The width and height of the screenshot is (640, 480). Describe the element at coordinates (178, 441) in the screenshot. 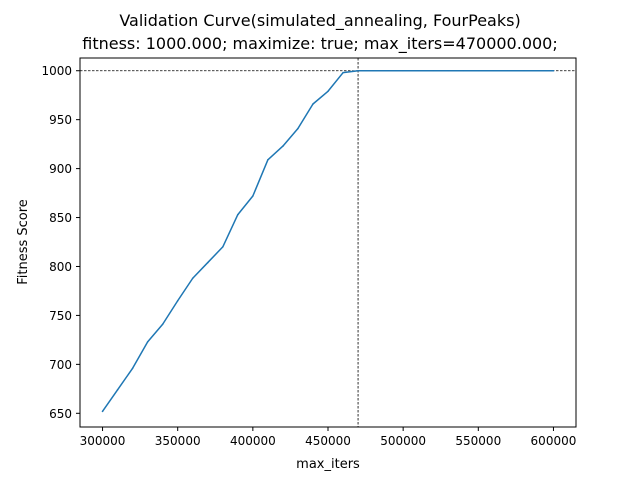

I see `x-tick-label: 350000` at that location.